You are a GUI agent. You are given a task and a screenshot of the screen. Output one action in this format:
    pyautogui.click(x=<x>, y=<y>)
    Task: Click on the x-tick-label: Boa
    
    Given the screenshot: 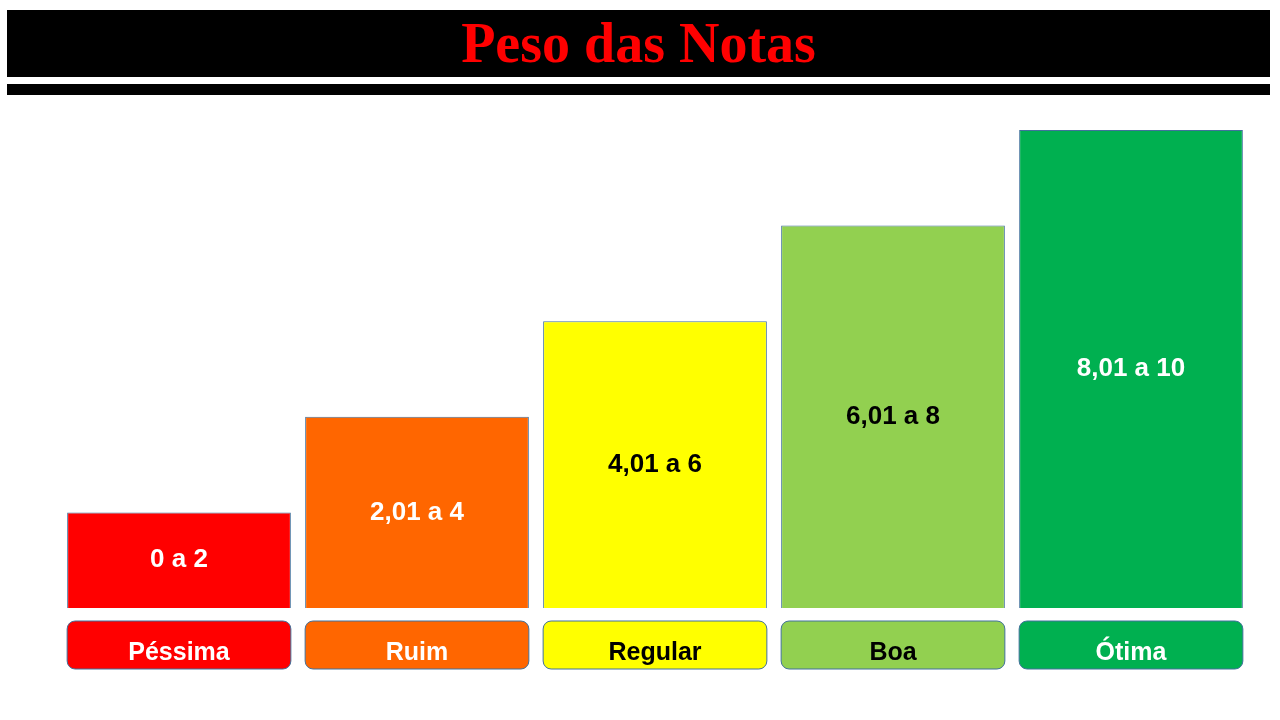 What is the action you would take?
    pyautogui.click(x=893, y=650)
    